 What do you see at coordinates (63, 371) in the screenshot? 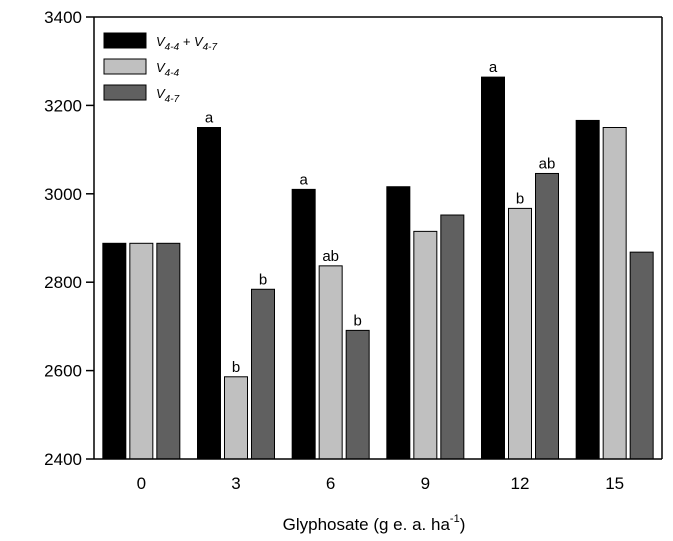
I see `y-tick-label: 2600` at bounding box center [63, 371].